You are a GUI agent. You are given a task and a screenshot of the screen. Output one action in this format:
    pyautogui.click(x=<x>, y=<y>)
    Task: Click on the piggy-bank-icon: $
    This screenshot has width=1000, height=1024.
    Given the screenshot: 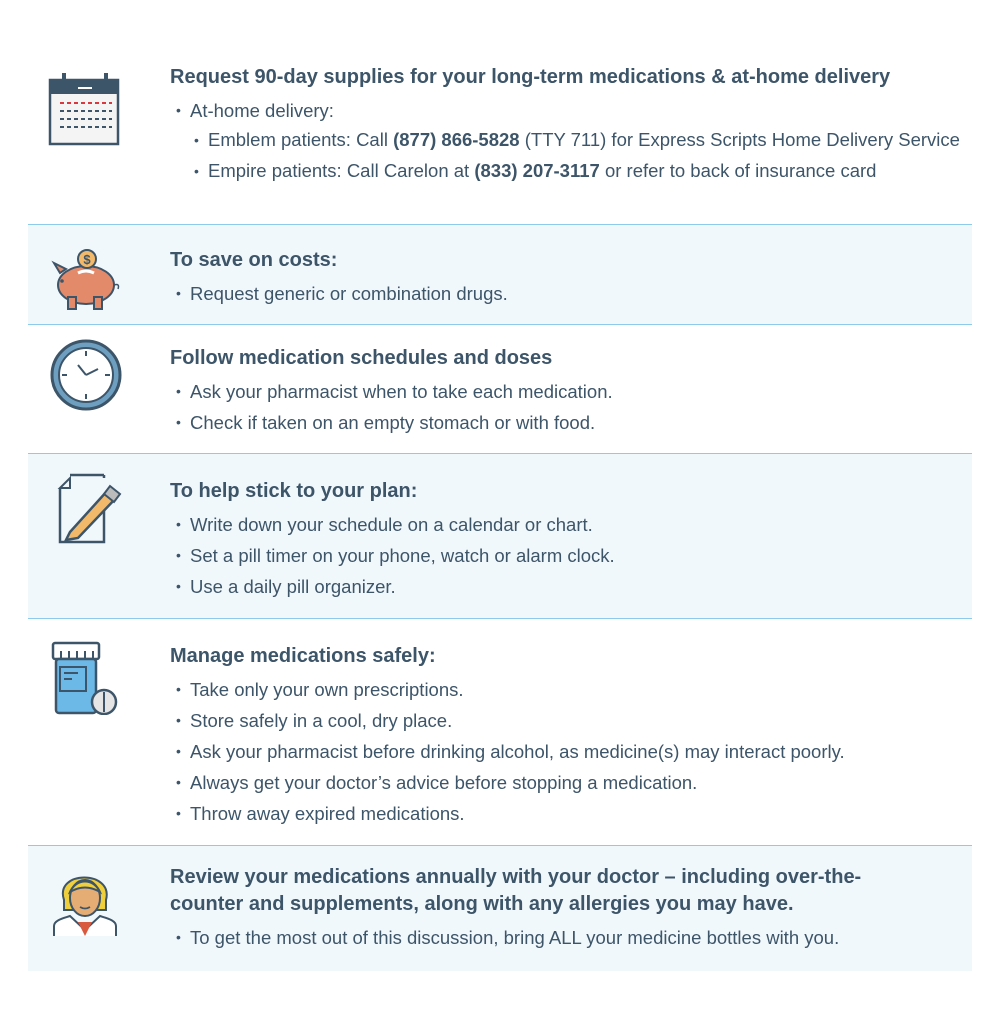 What is the action you would take?
    pyautogui.click(x=85, y=279)
    